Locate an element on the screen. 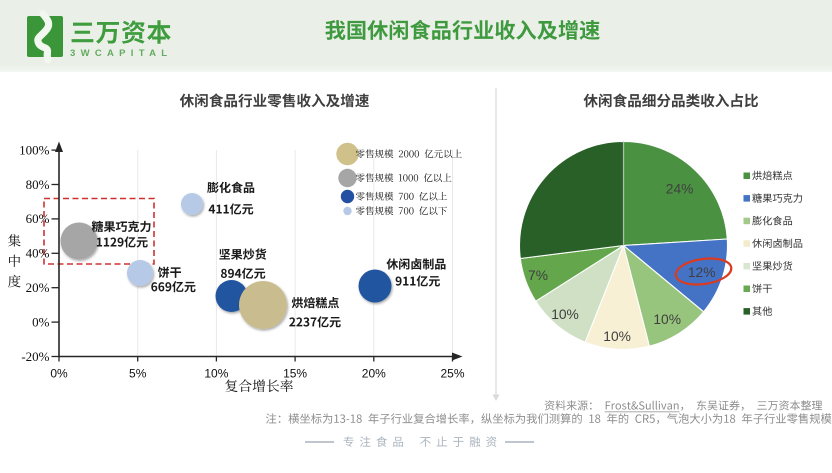  svg-text: 15% is located at coordinates (295, 374).